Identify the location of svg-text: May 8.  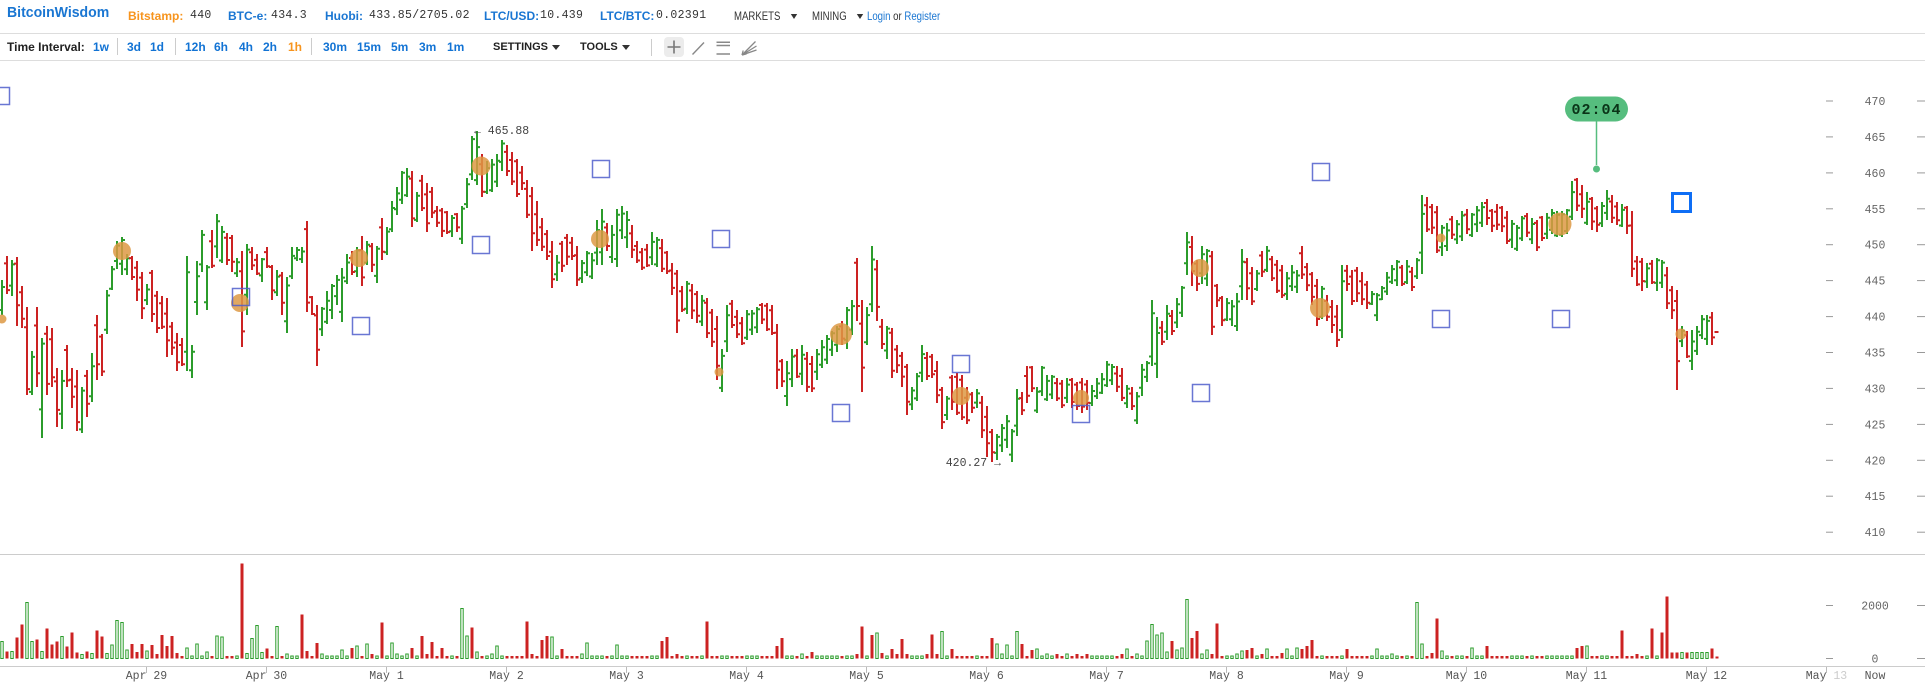
(1226, 676).